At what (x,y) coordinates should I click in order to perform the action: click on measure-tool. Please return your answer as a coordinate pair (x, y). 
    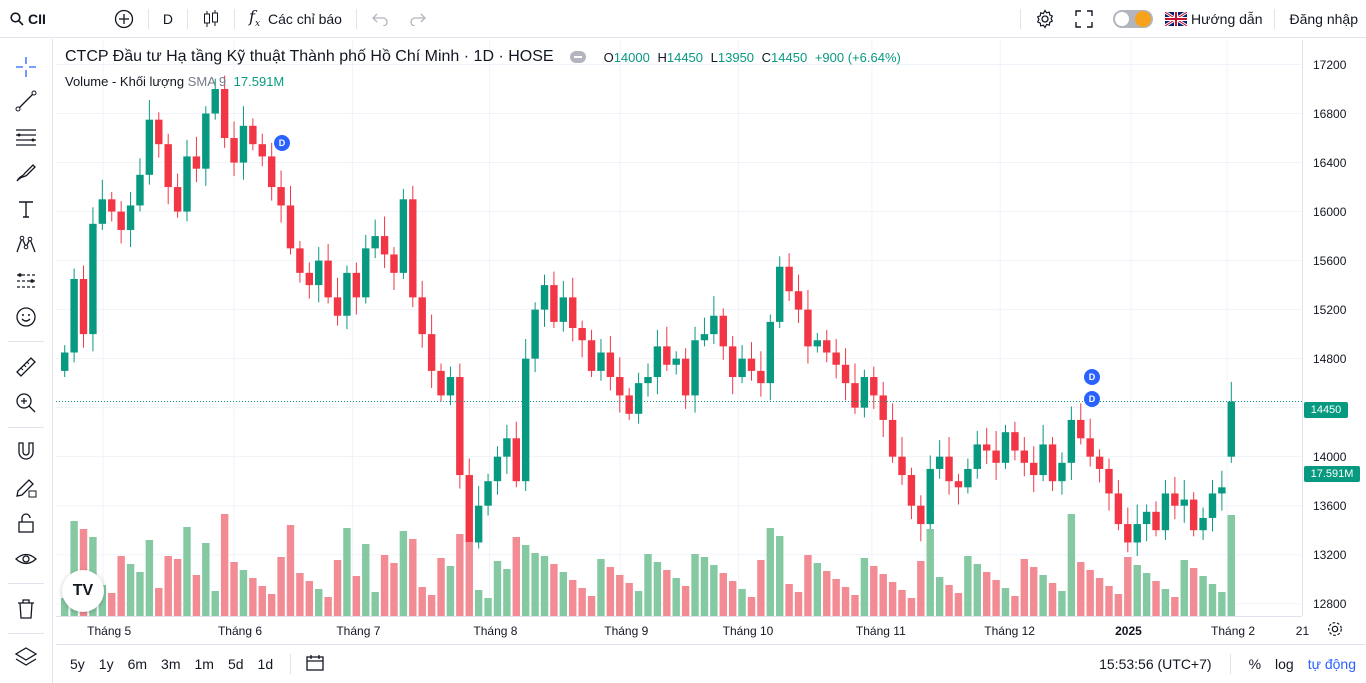
    Looking at the image, I should click on (26, 367).